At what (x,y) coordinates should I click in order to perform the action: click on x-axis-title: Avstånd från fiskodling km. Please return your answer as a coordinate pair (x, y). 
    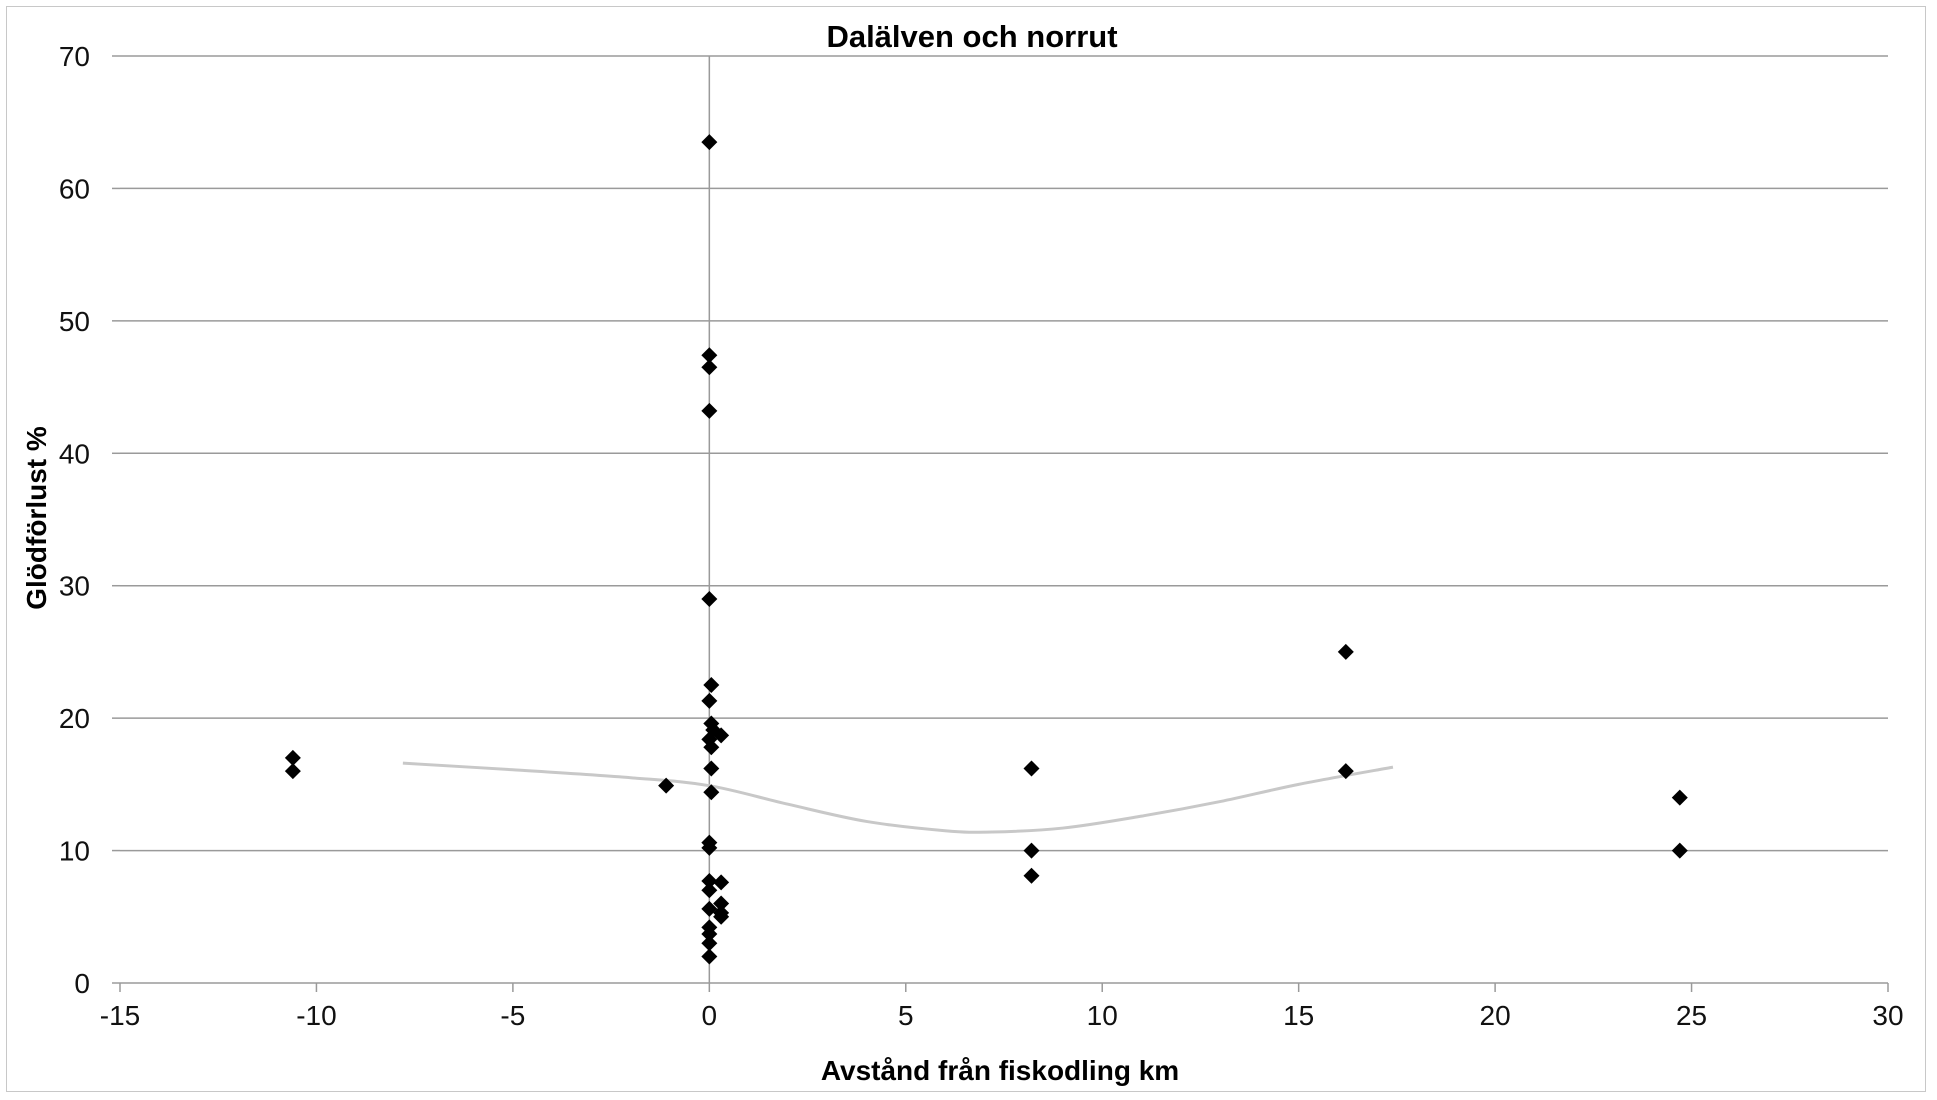
    Looking at the image, I should click on (1000, 1070).